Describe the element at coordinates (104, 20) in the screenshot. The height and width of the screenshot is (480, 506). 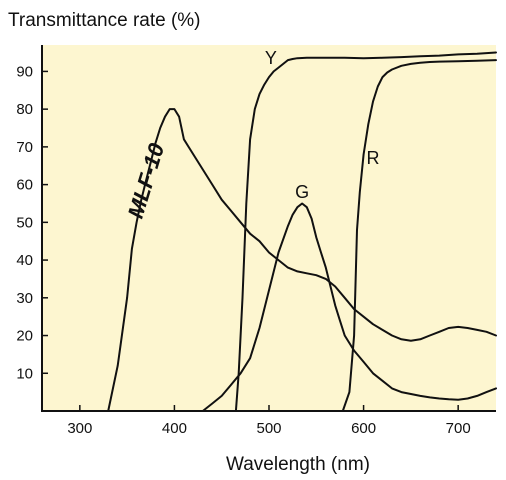
I see `y-axis-title: Transmittance rate (%)` at that location.